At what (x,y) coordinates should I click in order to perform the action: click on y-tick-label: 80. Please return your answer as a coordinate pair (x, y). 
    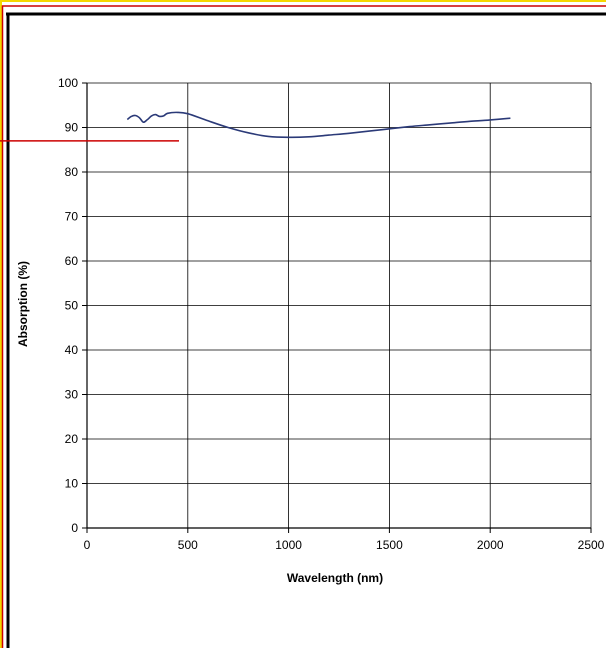
    Looking at the image, I should click on (72, 172).